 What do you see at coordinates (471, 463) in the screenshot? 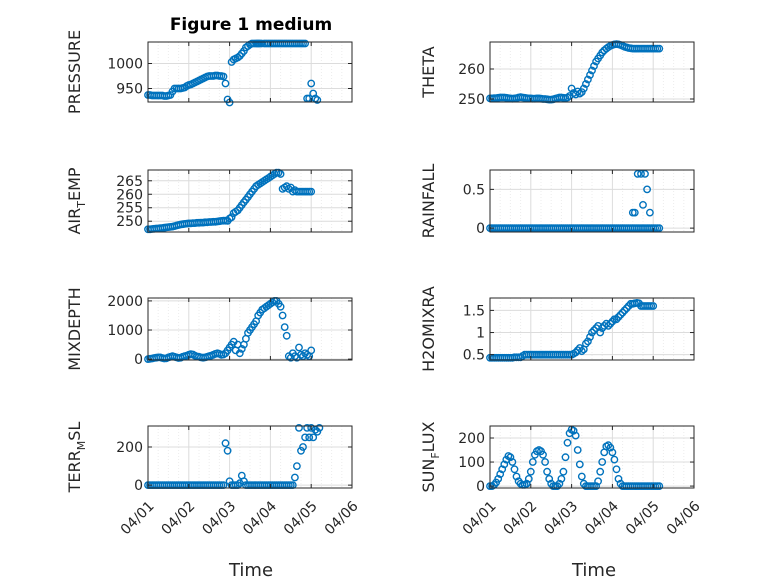
I see `y-tick-label: 100` at bounding box center [471, 463].